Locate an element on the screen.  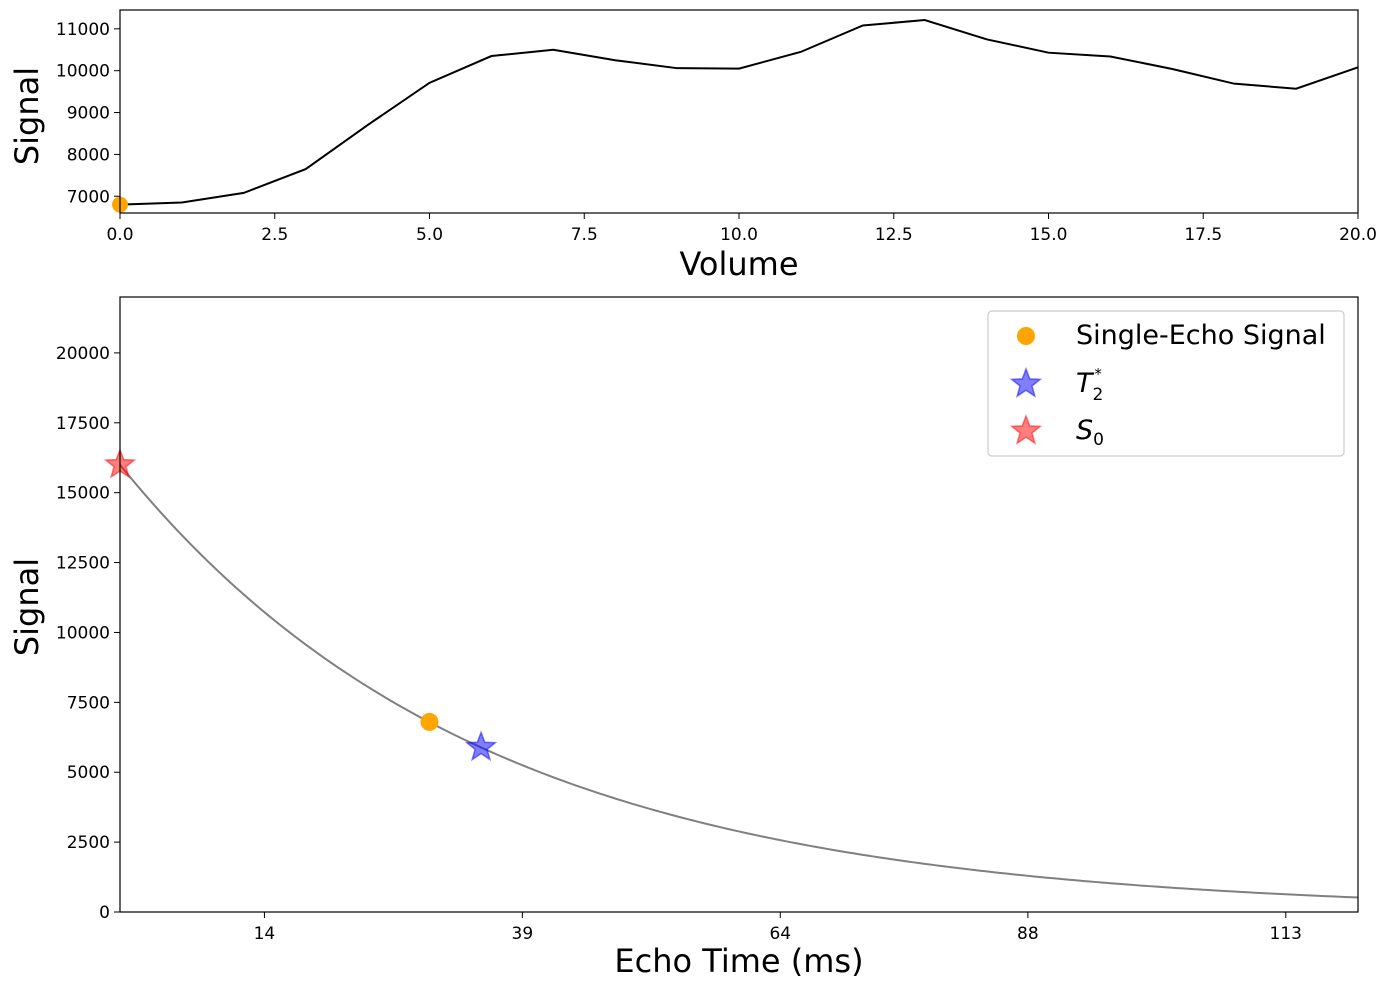
top-y-tick-label: 9000 is located at coordinates (88, 114).